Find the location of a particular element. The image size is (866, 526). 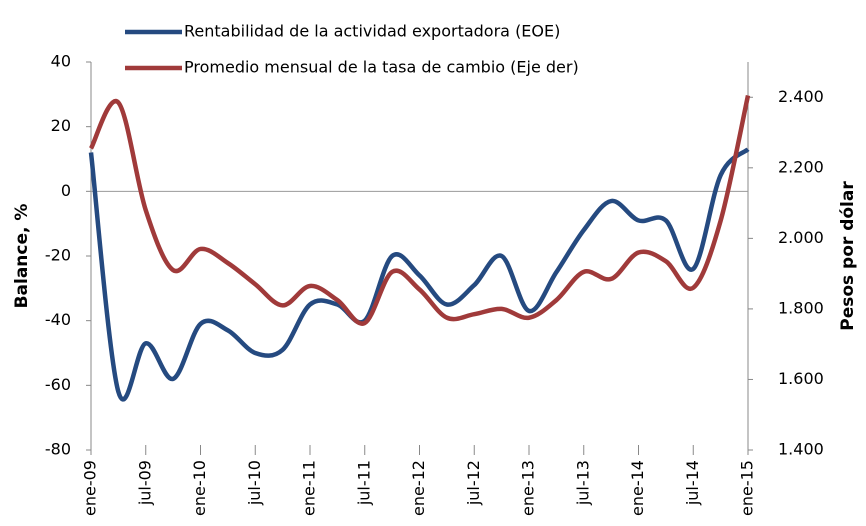

x-tick-label: jul-14 is located at coordinates (692, 483).